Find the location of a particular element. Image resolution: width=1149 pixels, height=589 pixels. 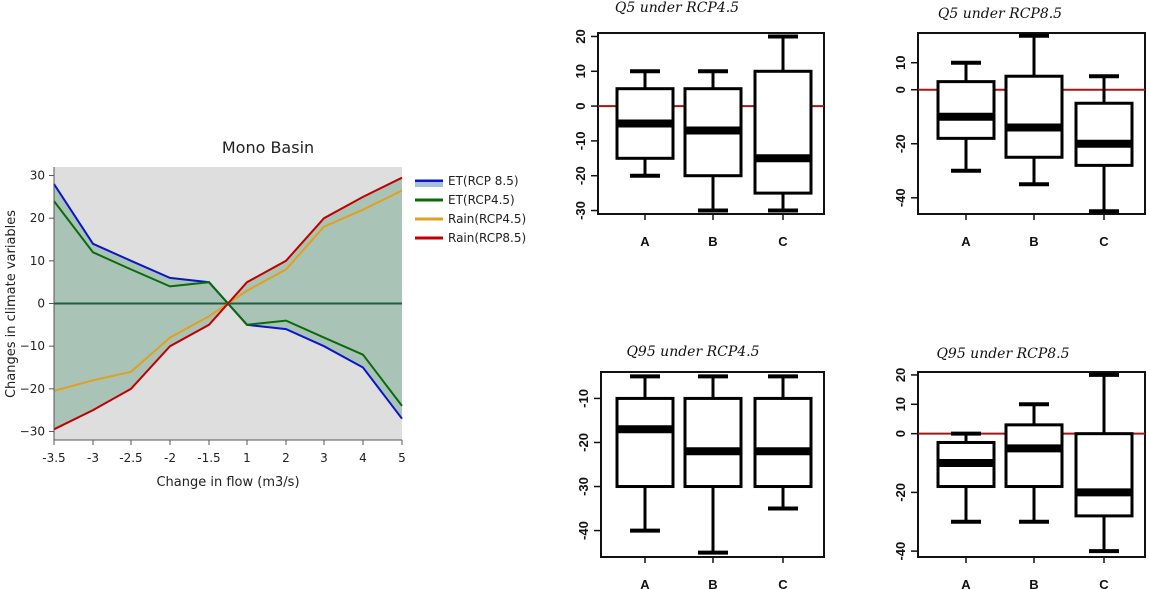

boxplot-q5-rcp45: Q5 under RCP4.5 A B C -30 -20 -10 0 10 20 is located at coordinates (699, 124).